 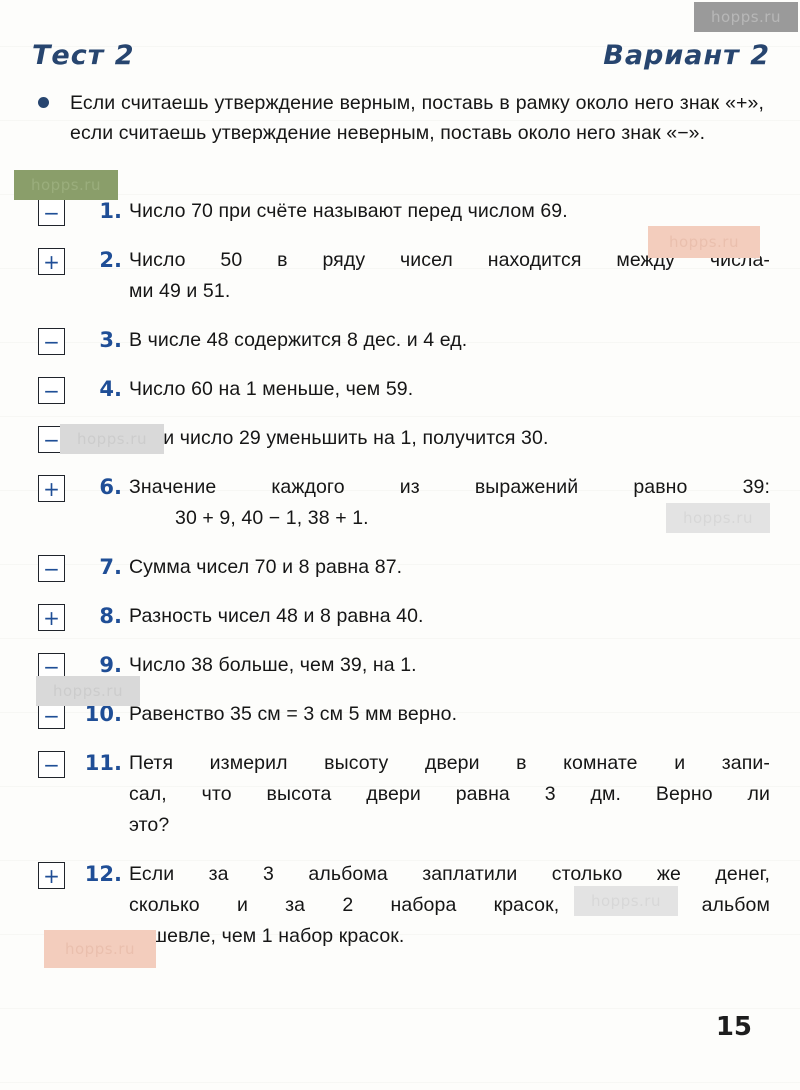 What do you see at coordinates (266, 567) in the screenshot?
I see `task-line: Сумма чисел 70 и 8 равна 87.` at bounding box center [266, 567].